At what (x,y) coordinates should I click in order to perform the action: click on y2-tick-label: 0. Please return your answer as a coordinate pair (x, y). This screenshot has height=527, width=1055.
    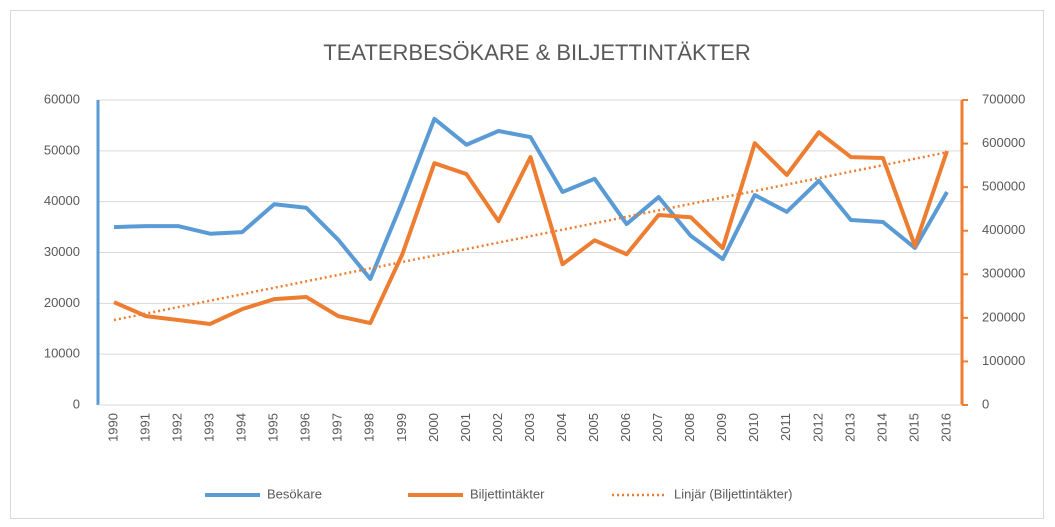
    Looking at the image, I should click on (985, 403).